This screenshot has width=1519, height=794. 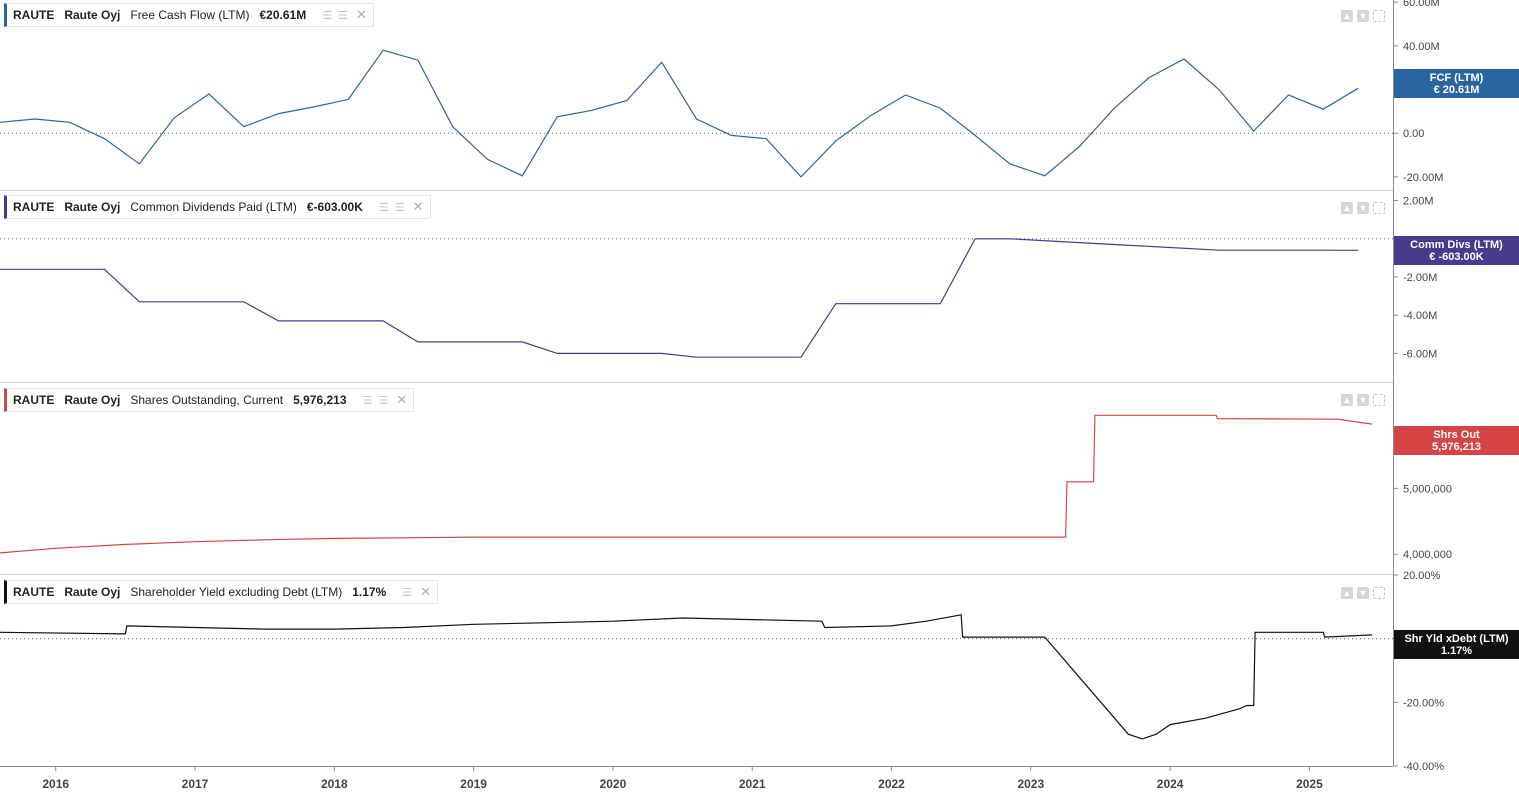 What do you see at coordinates (334, 207) in the screenshot?
I see `legend-value: €-603.00K` at bounding box center [334, 207].